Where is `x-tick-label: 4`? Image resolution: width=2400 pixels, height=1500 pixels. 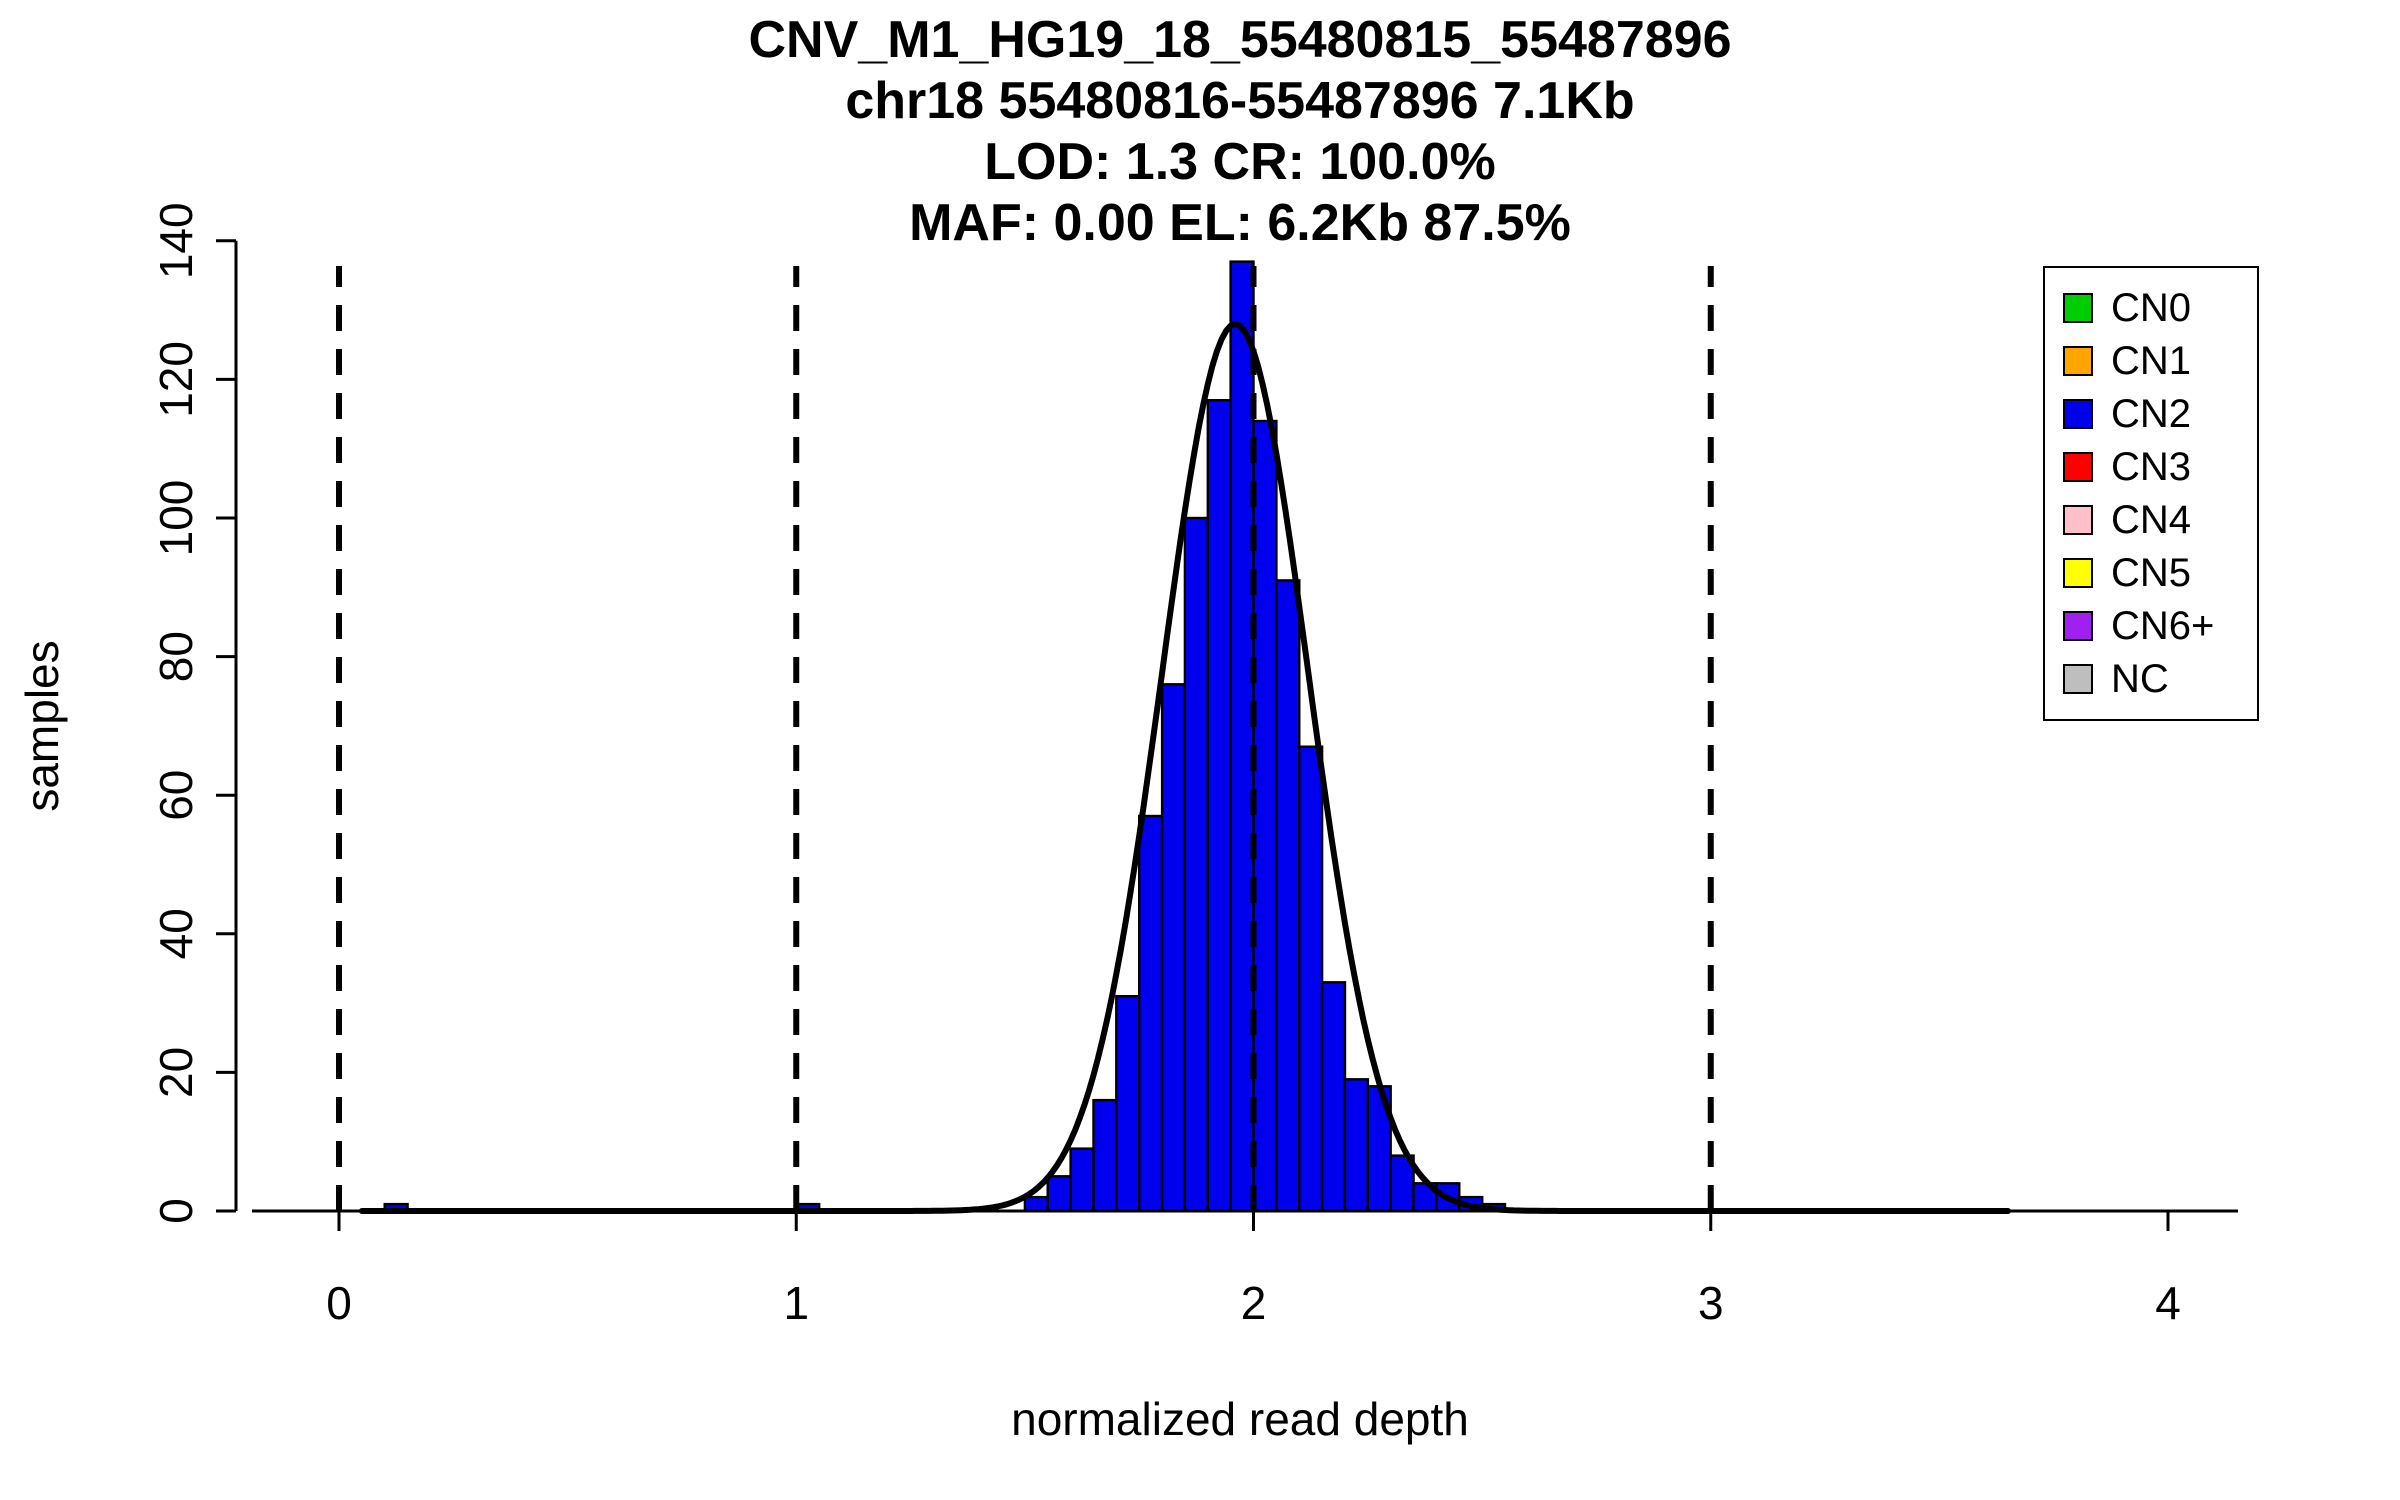 x-tick-label: 4 is located at coordinates (2168, 1303).